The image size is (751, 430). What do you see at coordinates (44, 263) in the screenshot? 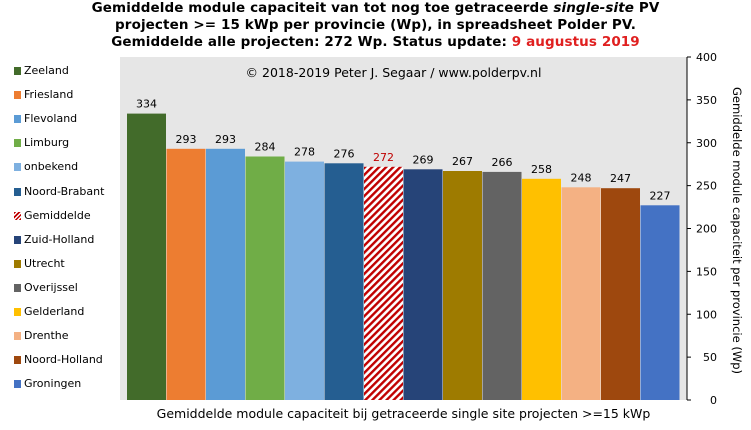
I see `legend-label: Utrecht` at bounding box center [44, 263].